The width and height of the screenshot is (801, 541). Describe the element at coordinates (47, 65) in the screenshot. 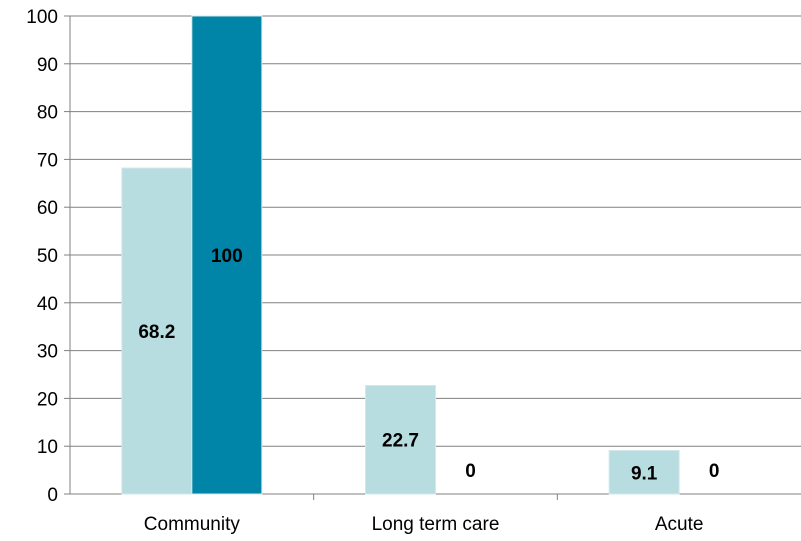

I see `y-tick-label: 90` at that location.